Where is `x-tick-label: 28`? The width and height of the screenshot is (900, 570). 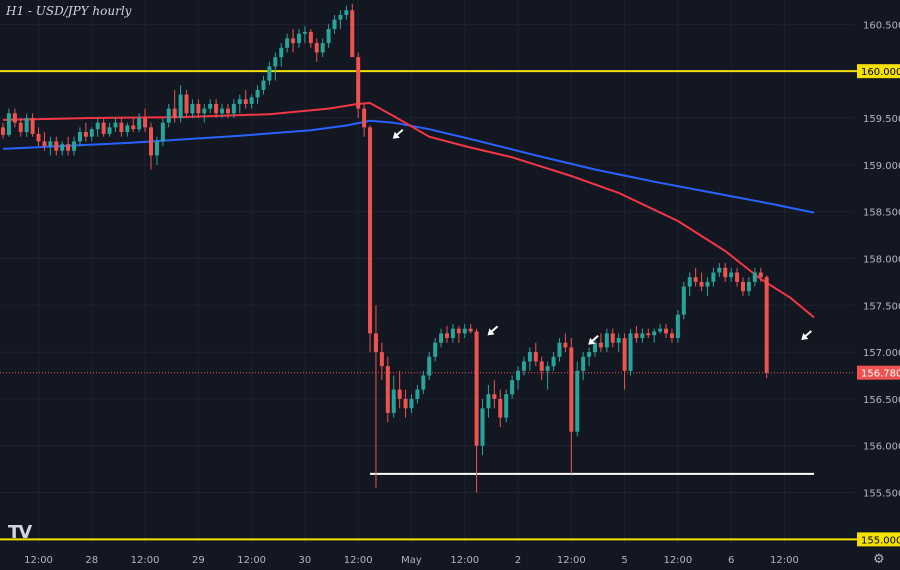
x-tick-label: 28 is located at coordinates (91, 560).